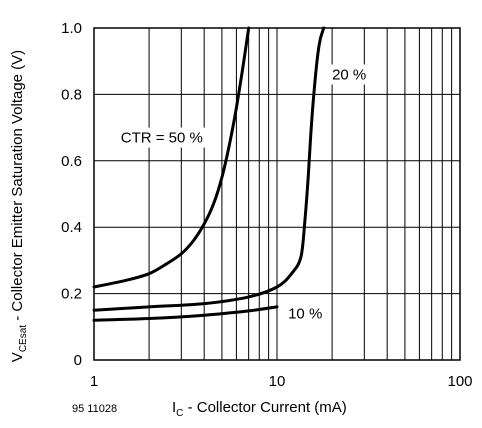 The width and height of the screenshot is (482, 428). Describe the element at coordinates (277, 381) in the screenshot. I see `x-tick-label: 10` at that location.